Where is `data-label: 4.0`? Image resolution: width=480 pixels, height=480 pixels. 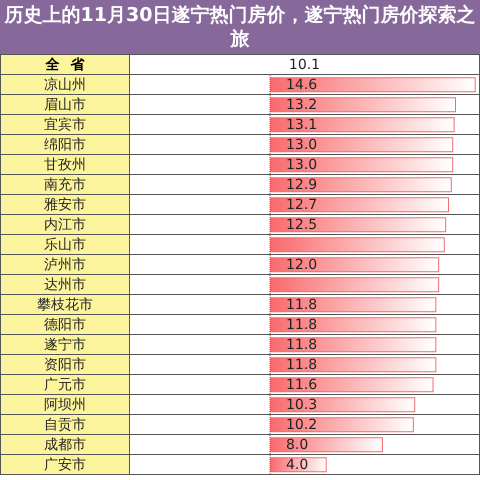 data-label: 4.0 is located at coordinates (297, 464).